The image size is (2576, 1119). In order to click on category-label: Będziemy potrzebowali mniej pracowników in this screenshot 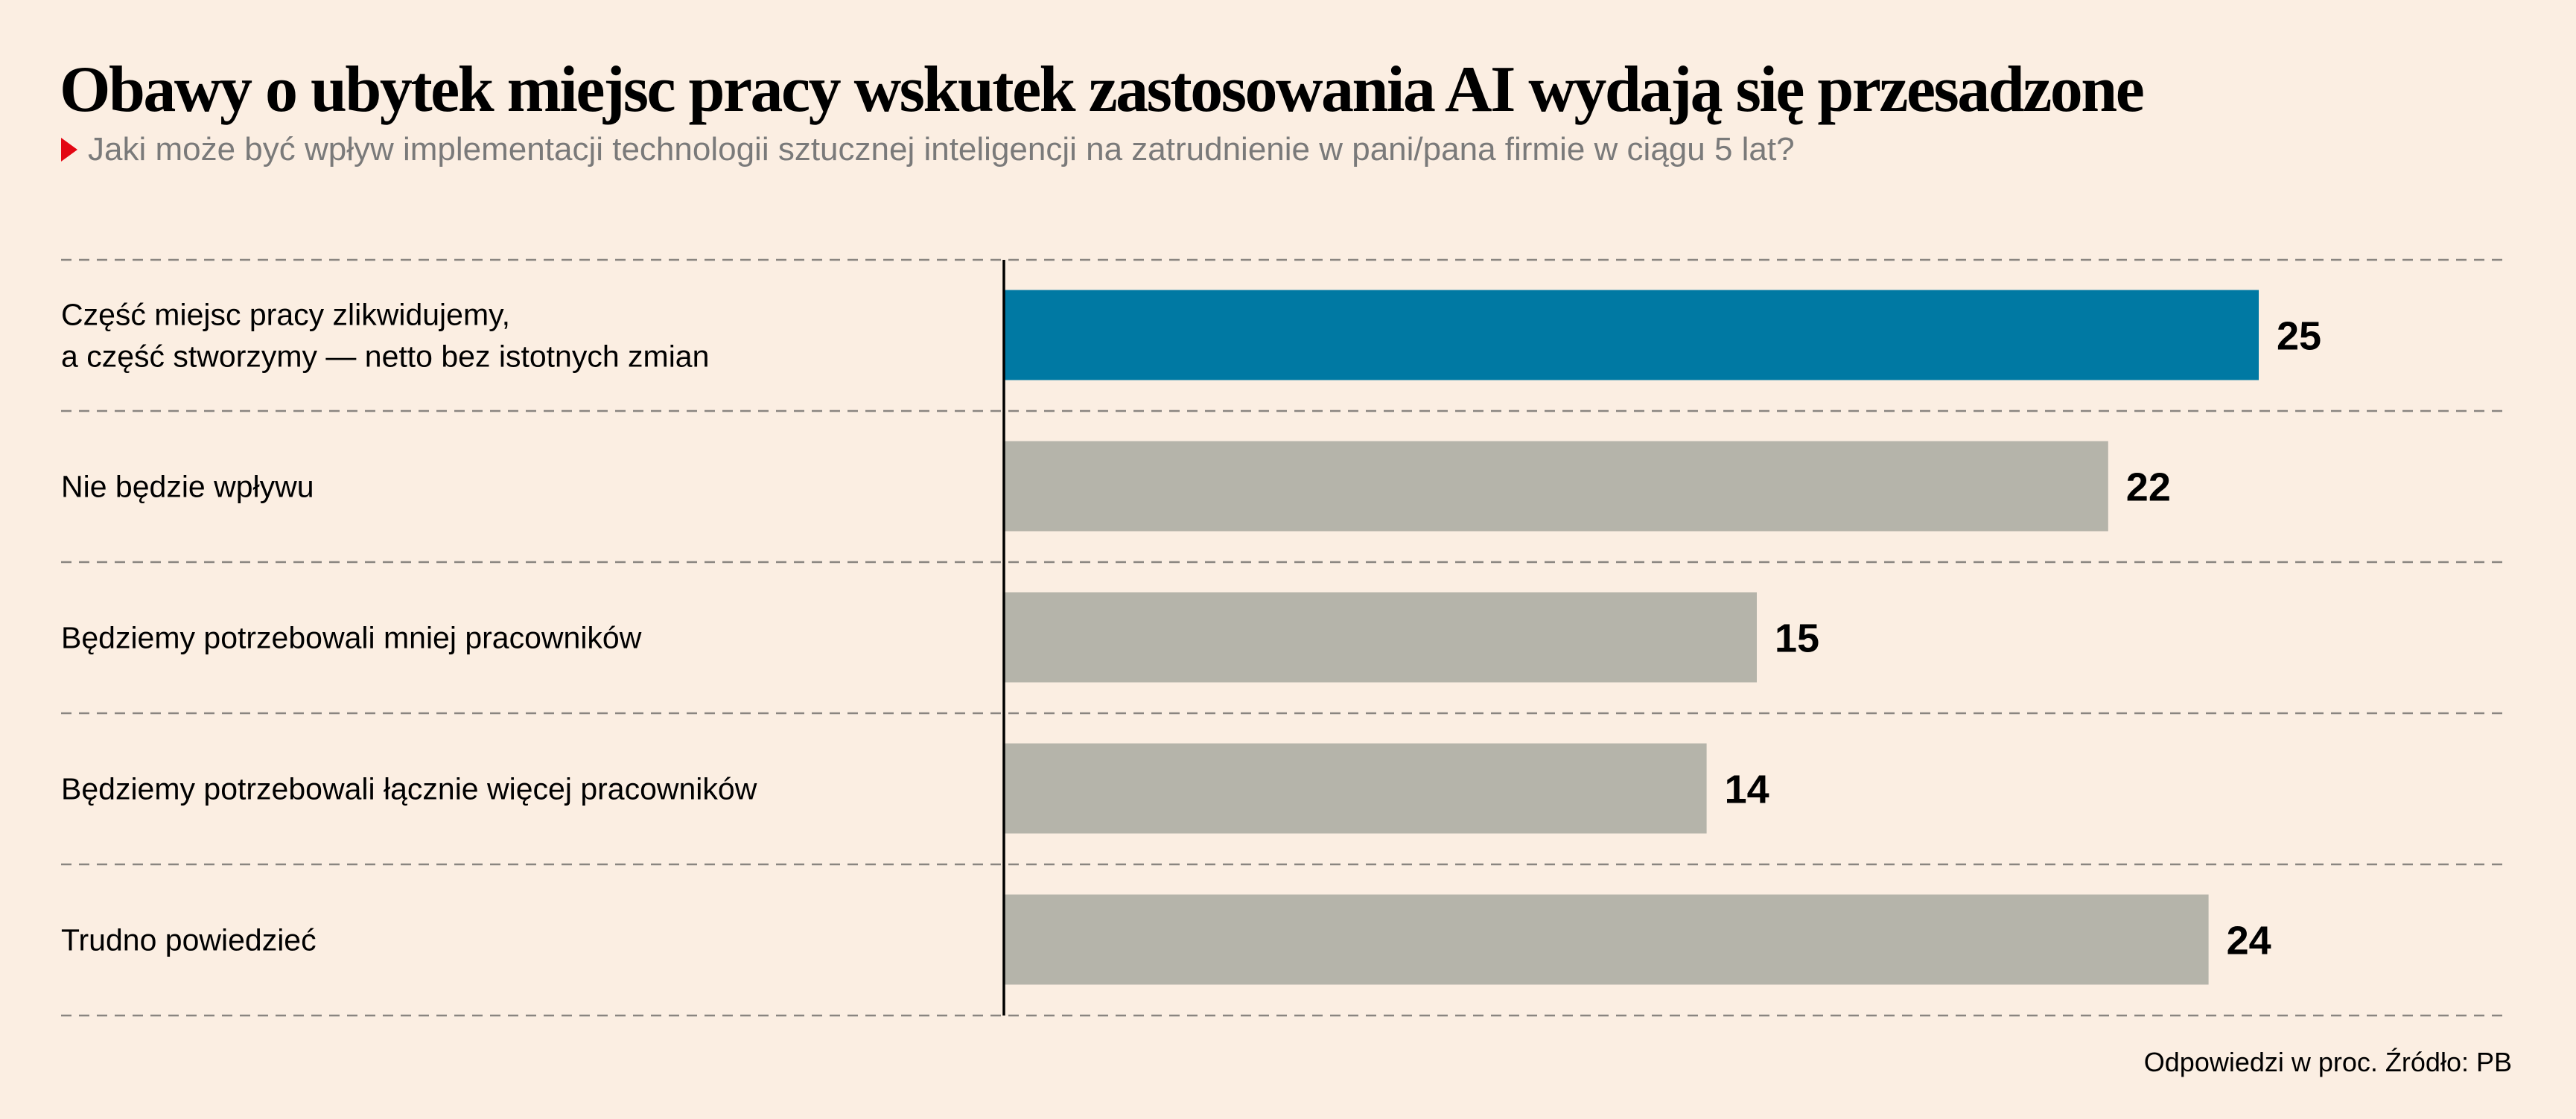, I will do `click(351, 638)`.